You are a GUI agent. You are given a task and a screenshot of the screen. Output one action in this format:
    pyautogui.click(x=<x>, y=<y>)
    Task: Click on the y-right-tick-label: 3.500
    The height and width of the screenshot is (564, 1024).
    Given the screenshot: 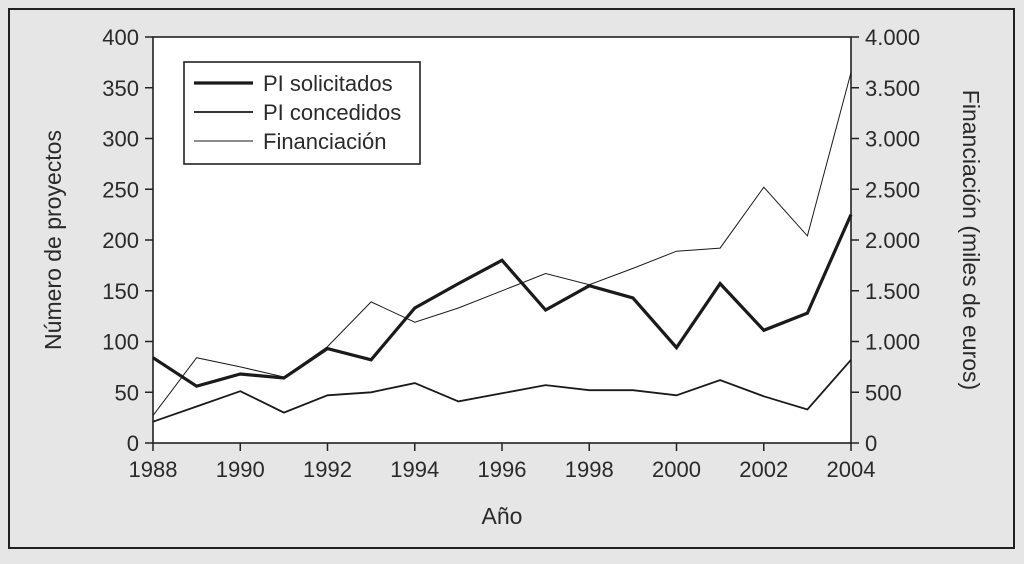 What is the action you would take?
    pyautogui.click(x=892, y=88)
    